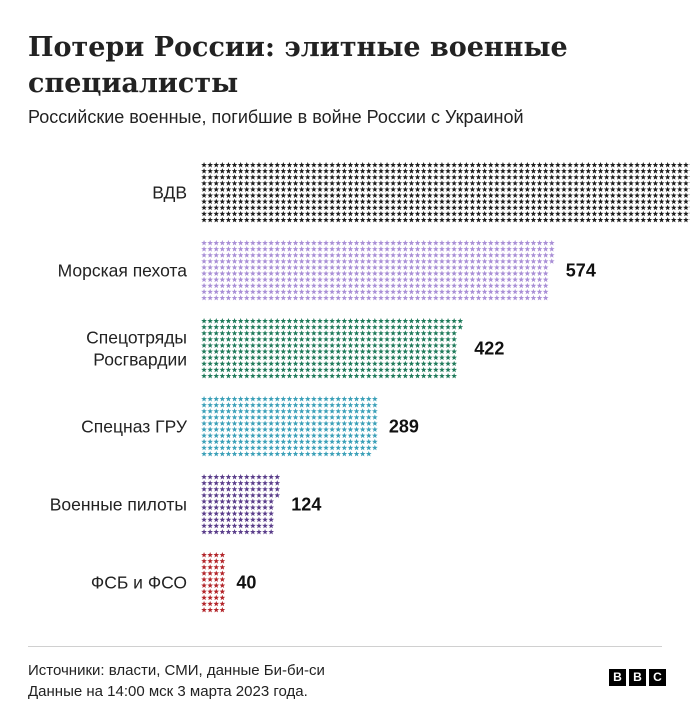  Describe the element at coordinates (404, 427) in the screenshot. I see `value-label: 289` at that location.